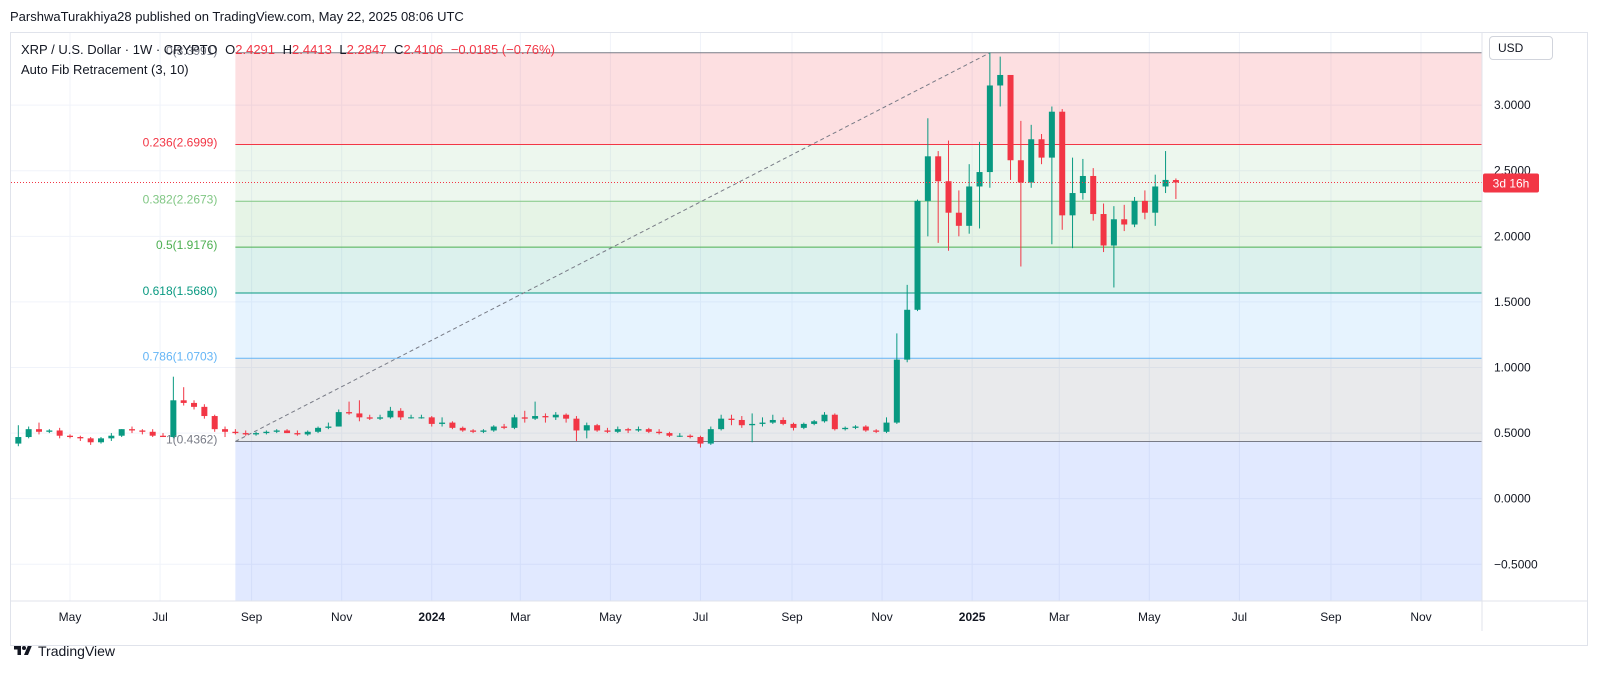 The width and height of the screenshot is (1600, 684). I want to click on tradingview-brand: TradingView, so click(77, 651).